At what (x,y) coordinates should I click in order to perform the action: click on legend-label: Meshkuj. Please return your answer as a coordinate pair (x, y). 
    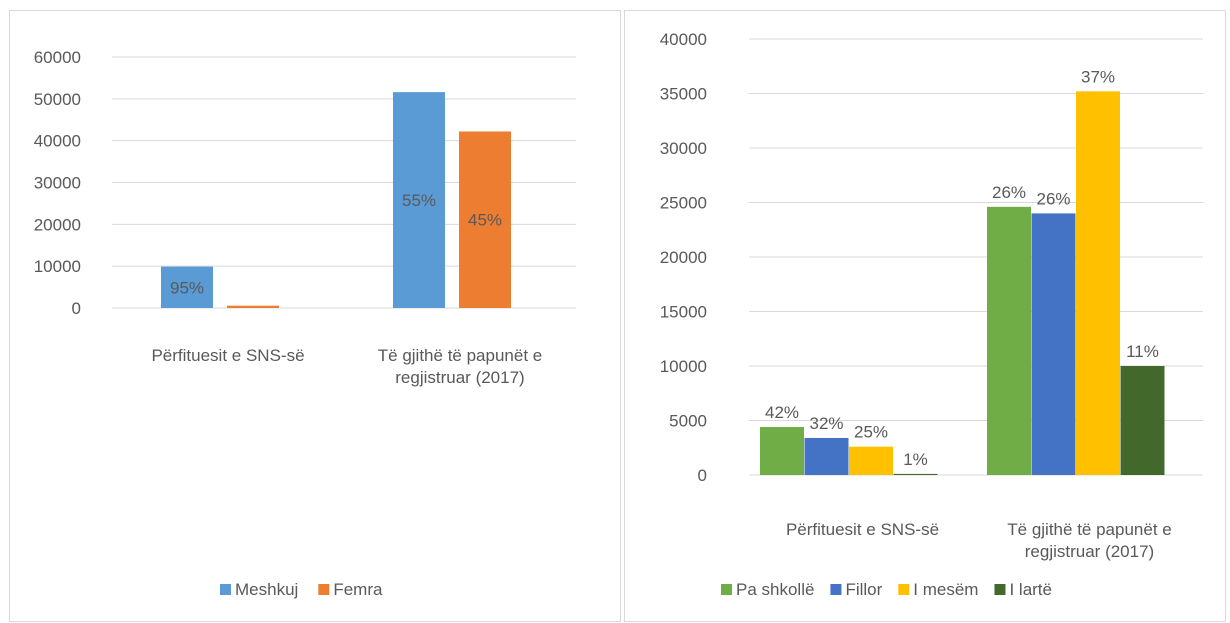
    Looking at the image, I should click on (266, 589).